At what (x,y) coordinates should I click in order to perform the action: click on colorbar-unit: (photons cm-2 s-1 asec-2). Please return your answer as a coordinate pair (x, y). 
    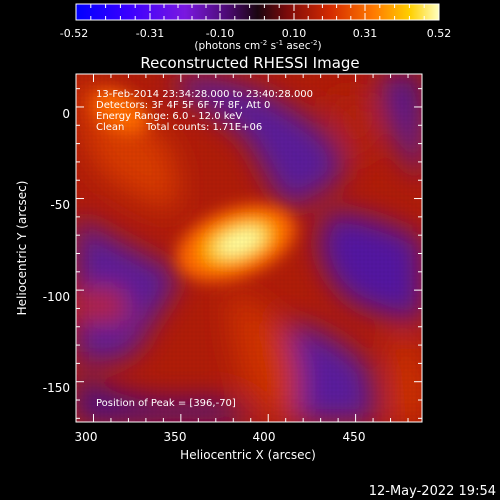
    Looking at the image, I should click on (257, 45).